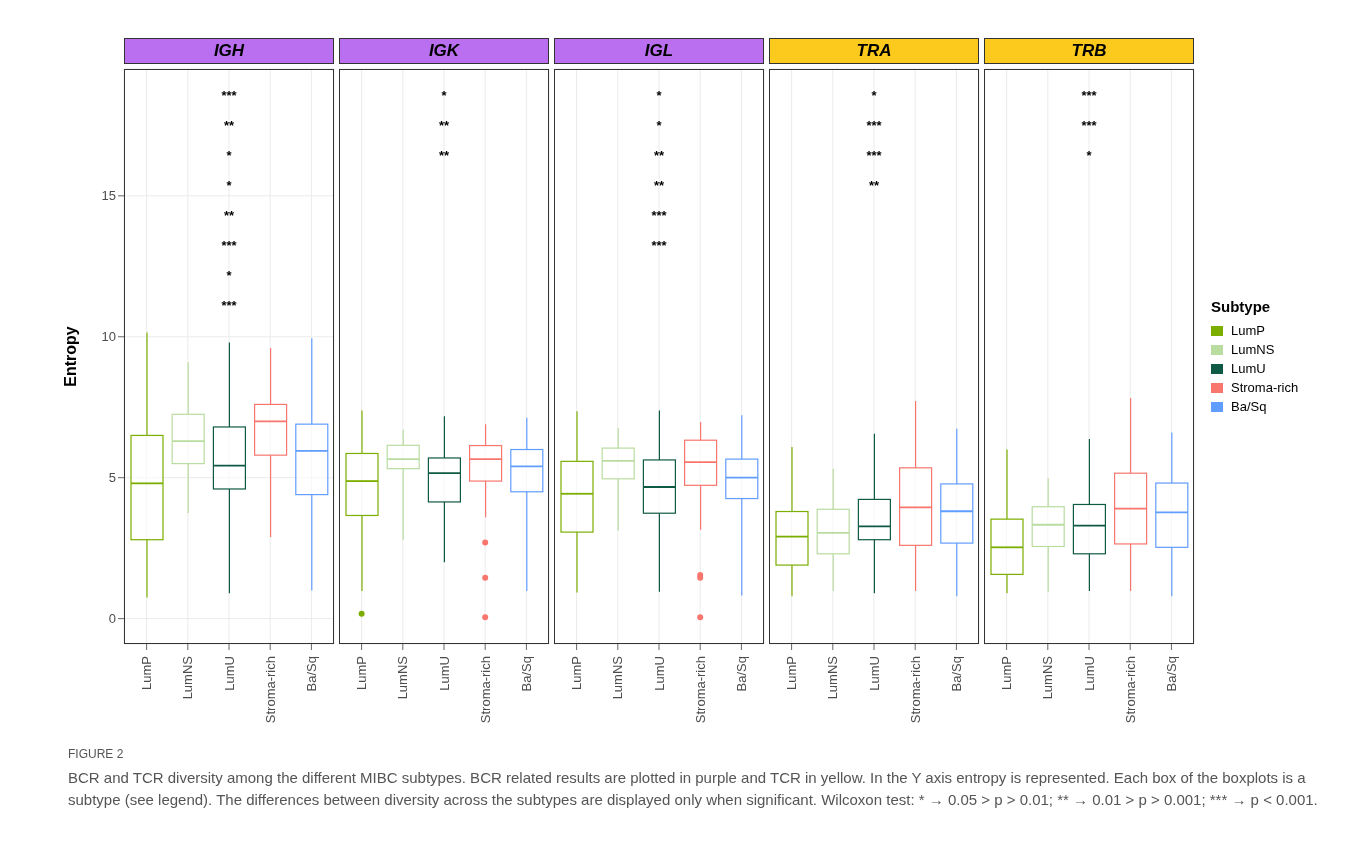 The image size is (1372, 857). What do you see at coordinates (1253, 350) in the screenshot?
I see `legend-label: LumNS` at bounding box center [1253, 350].